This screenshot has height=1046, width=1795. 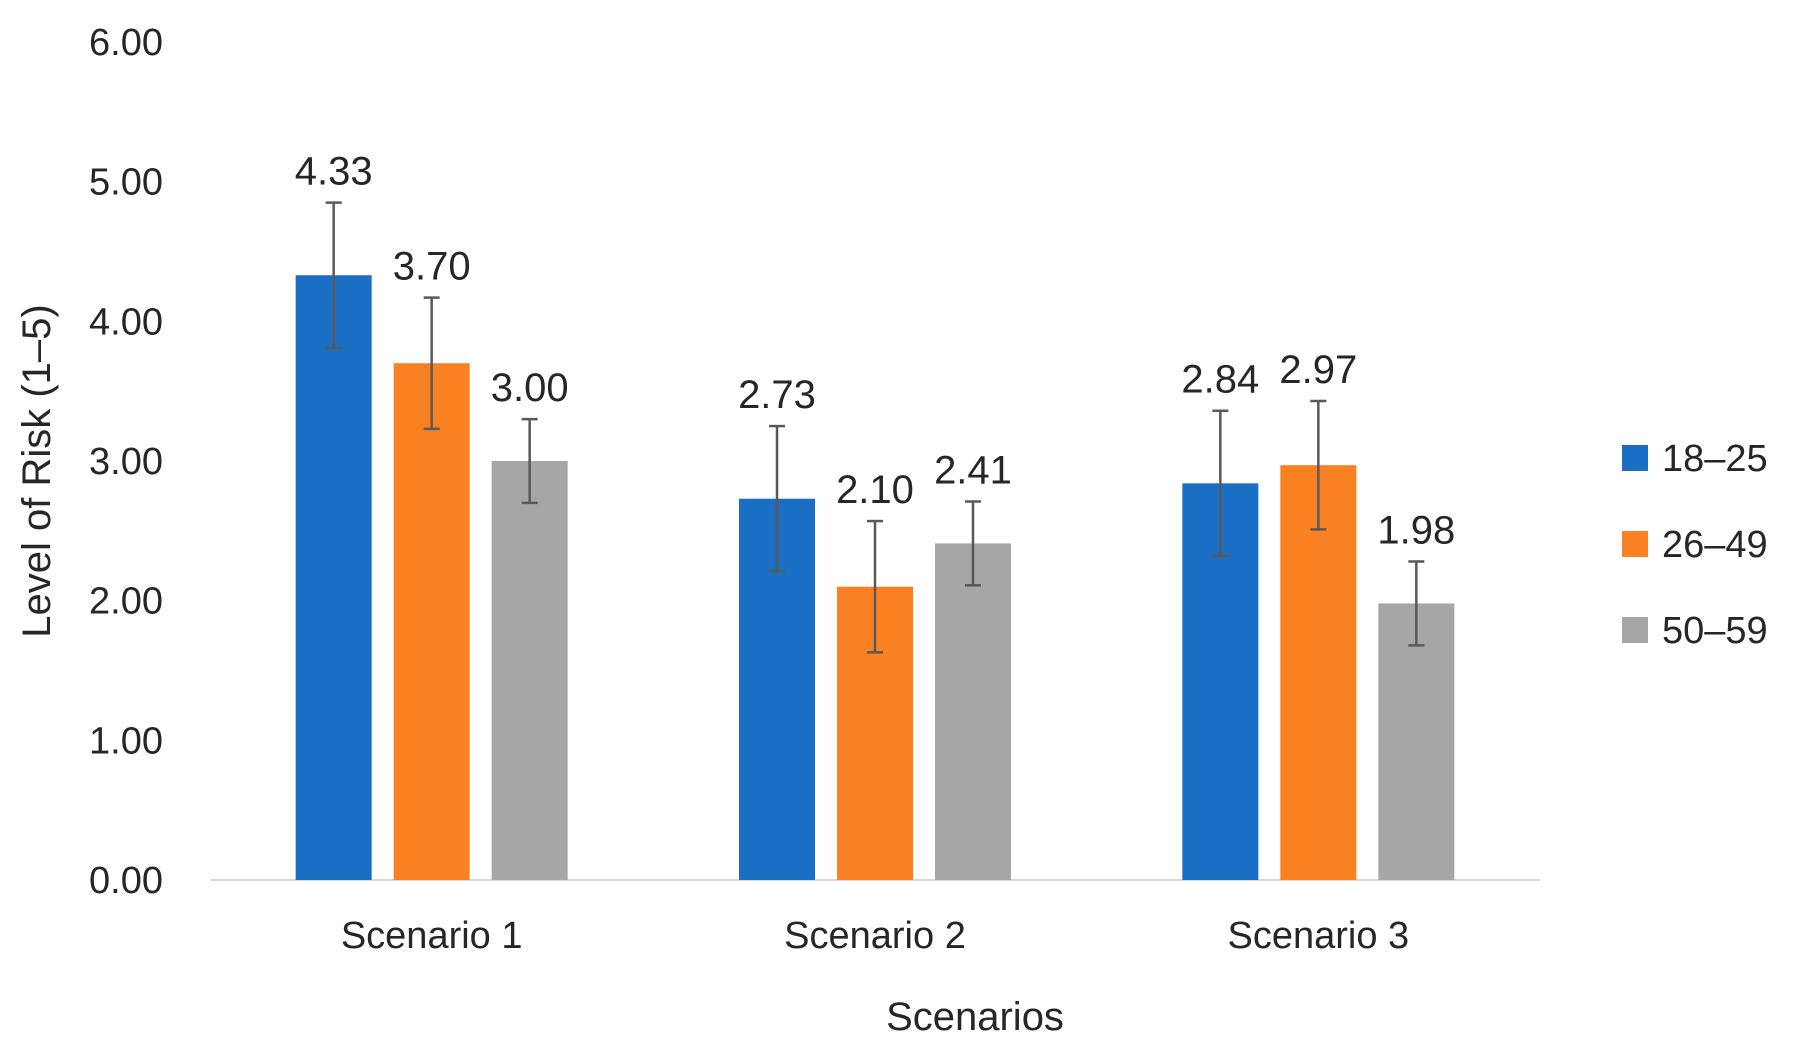 I want to click on data-label: 2.10, so click(x=875, y=490).